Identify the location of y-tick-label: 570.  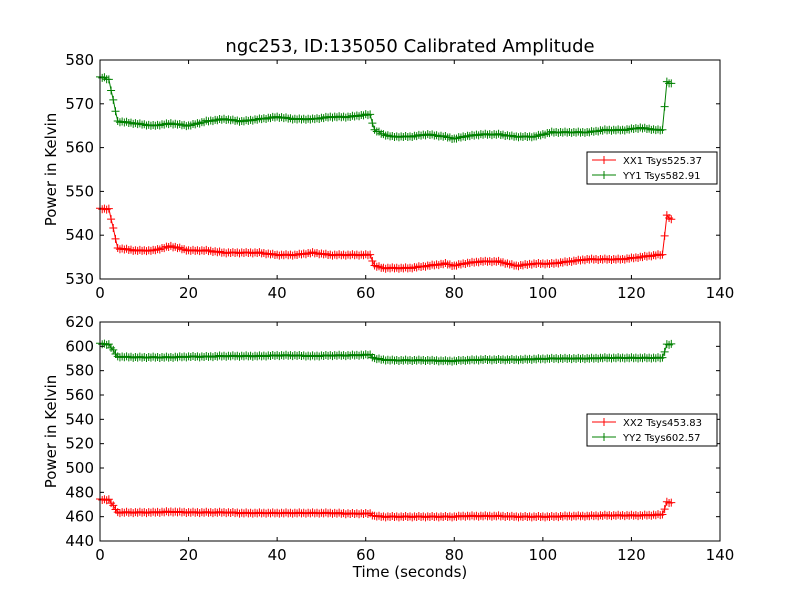
(79, 104).